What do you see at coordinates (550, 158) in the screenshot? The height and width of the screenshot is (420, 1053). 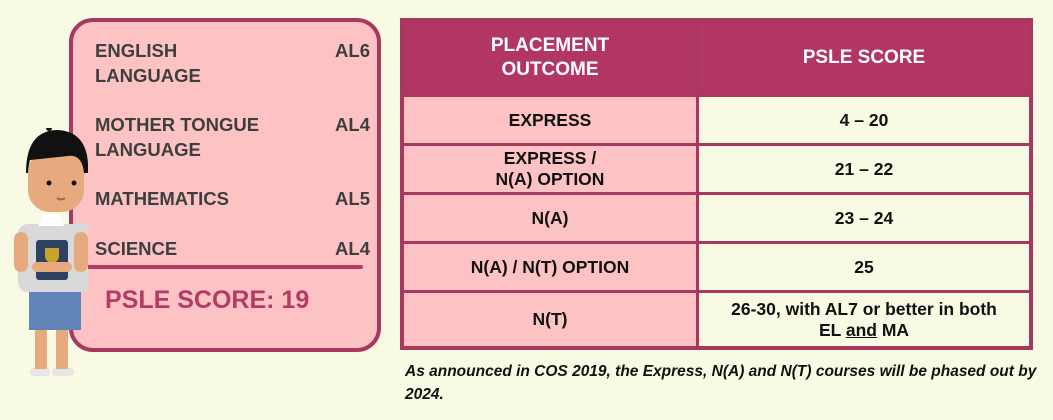 I see `outcome-text: EXPRESS /` at bounding box center [550, 158].